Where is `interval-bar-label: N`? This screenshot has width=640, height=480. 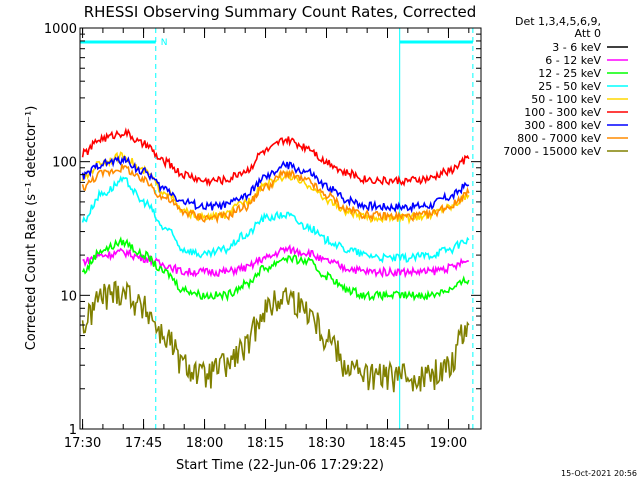
interval-bar-label: N is located at coordinates (164, 43).